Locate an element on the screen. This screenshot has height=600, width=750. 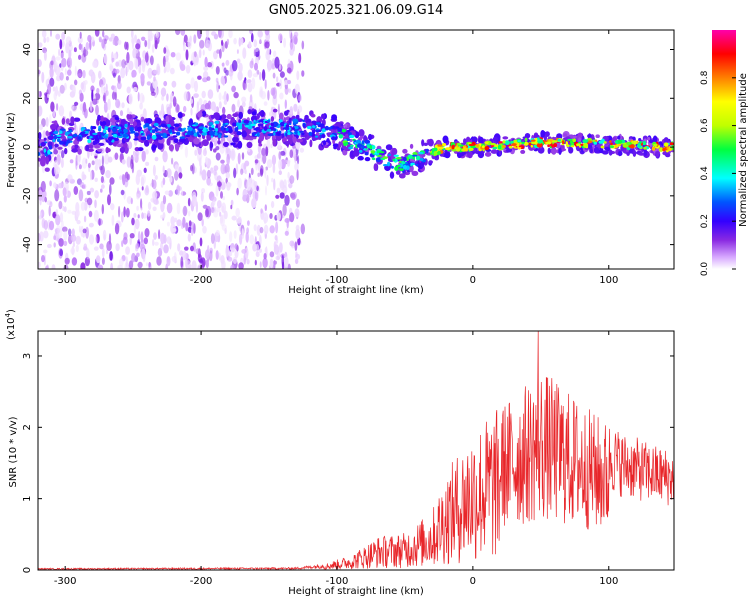
snr-x-tick-label: -200 is located at coordinates (201, 581).